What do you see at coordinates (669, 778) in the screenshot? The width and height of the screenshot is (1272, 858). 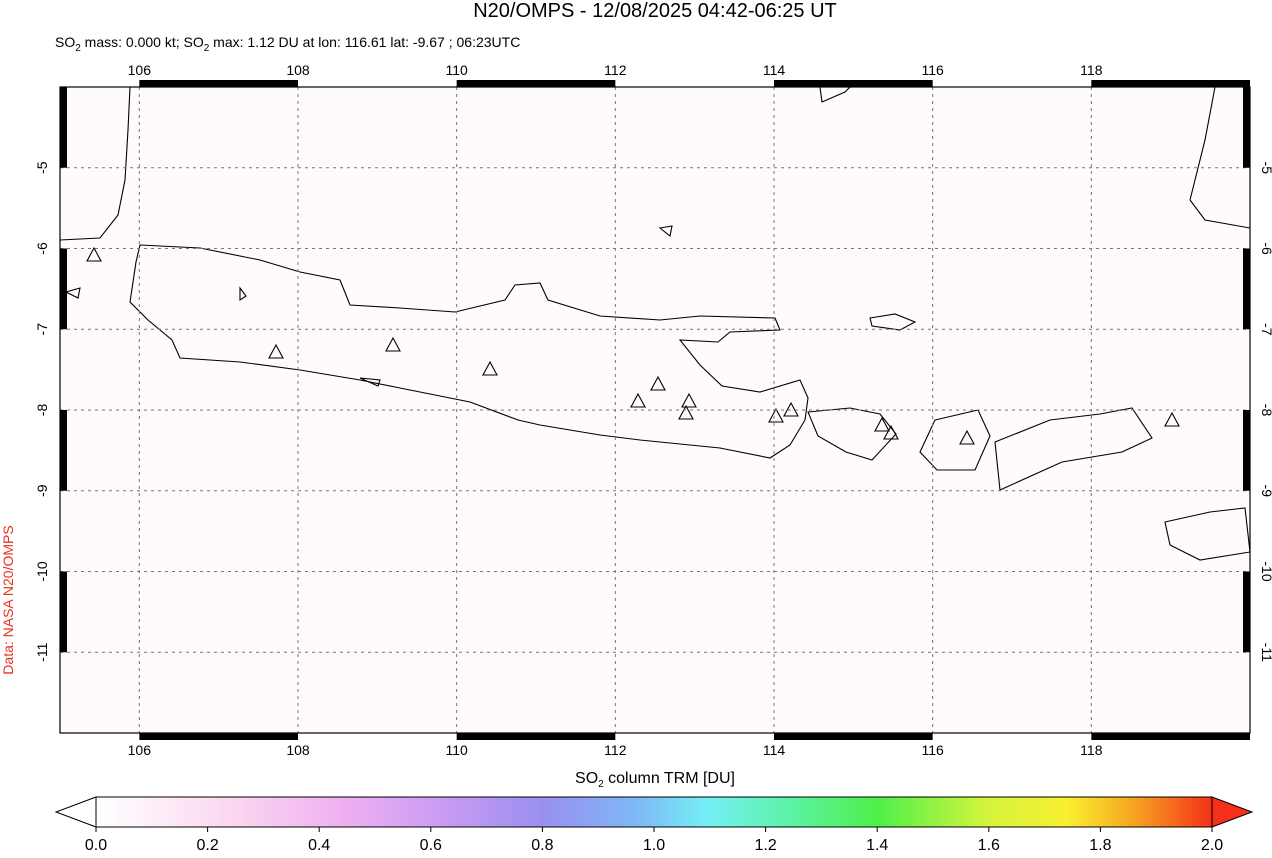 I see `text-part: column TRM [DU]` at bounding box center [669, 778].